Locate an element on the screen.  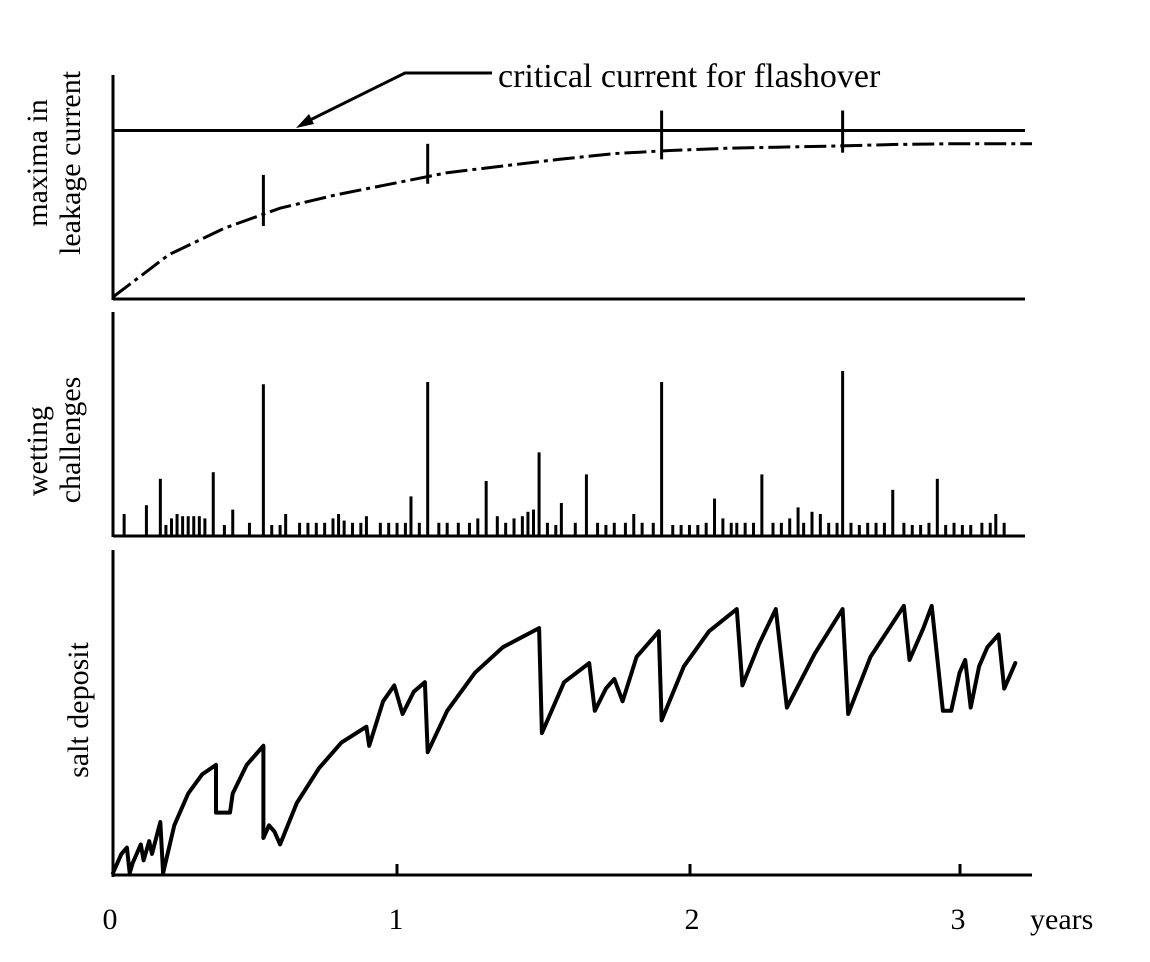
leakage-envelope-curve is located at coordinates (572, 220).